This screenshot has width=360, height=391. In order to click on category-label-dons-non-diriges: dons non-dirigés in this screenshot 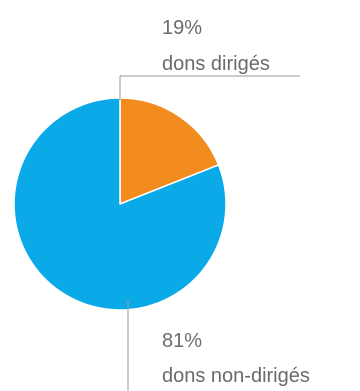, I will do `click(236, 376)`.